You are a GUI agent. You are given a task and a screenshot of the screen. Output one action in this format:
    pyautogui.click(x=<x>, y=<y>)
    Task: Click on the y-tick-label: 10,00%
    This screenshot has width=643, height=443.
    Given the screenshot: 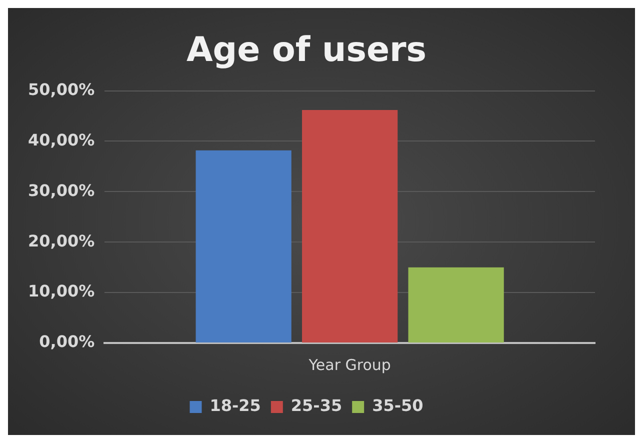 What is the action you would take?
    pyautogui.click(x=61, y=291)
    